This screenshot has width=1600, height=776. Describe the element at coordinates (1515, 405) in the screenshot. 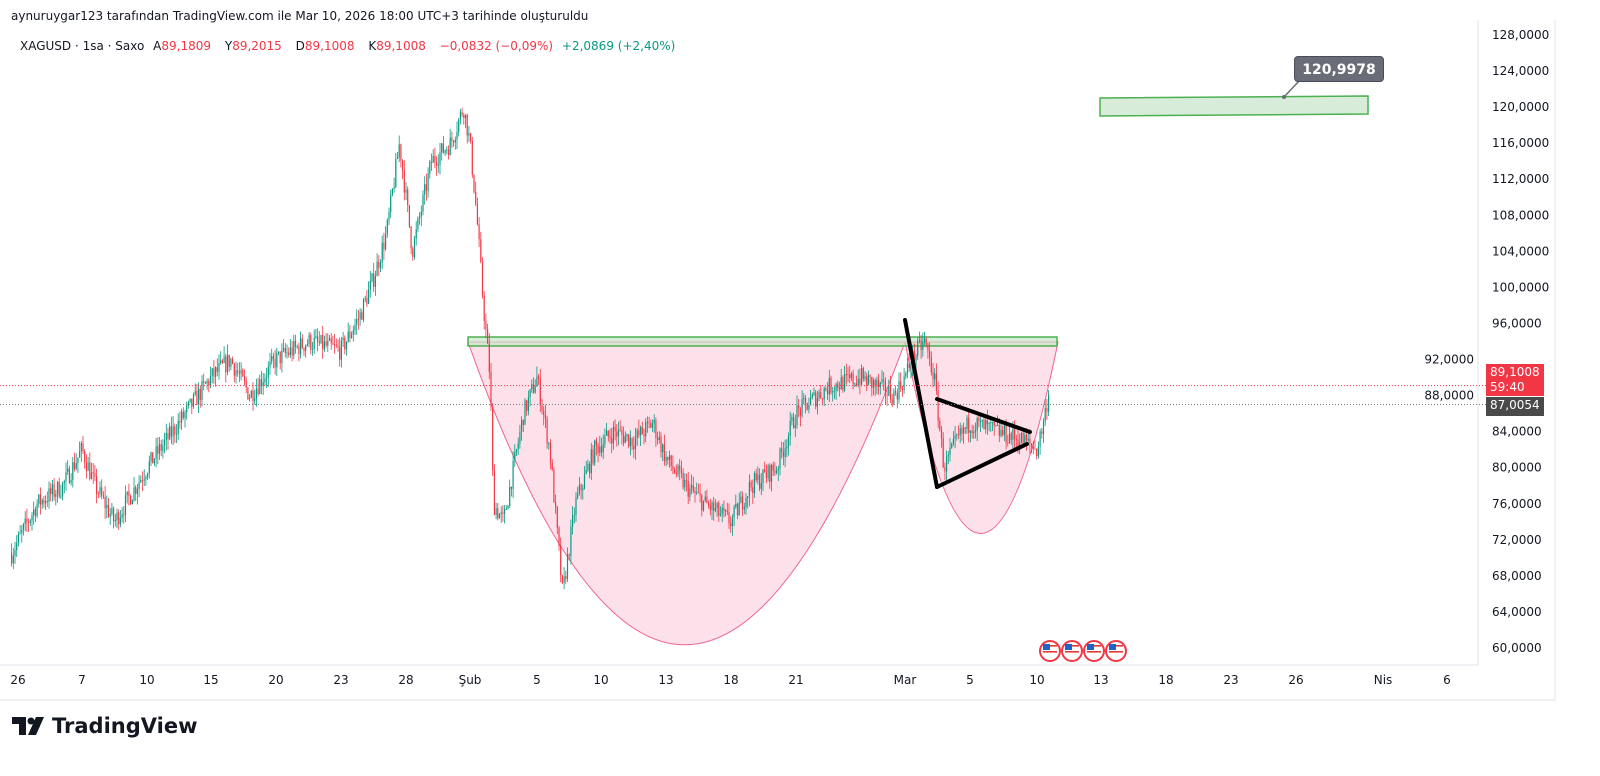

I see `line2-price: 87,0054` at that location.